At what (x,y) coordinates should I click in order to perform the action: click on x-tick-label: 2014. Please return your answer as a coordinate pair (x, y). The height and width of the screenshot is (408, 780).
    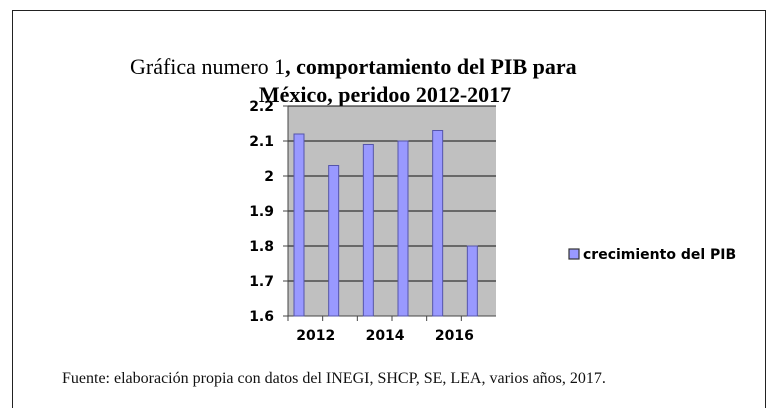
    Looking at the image, I should click on (385, 336).